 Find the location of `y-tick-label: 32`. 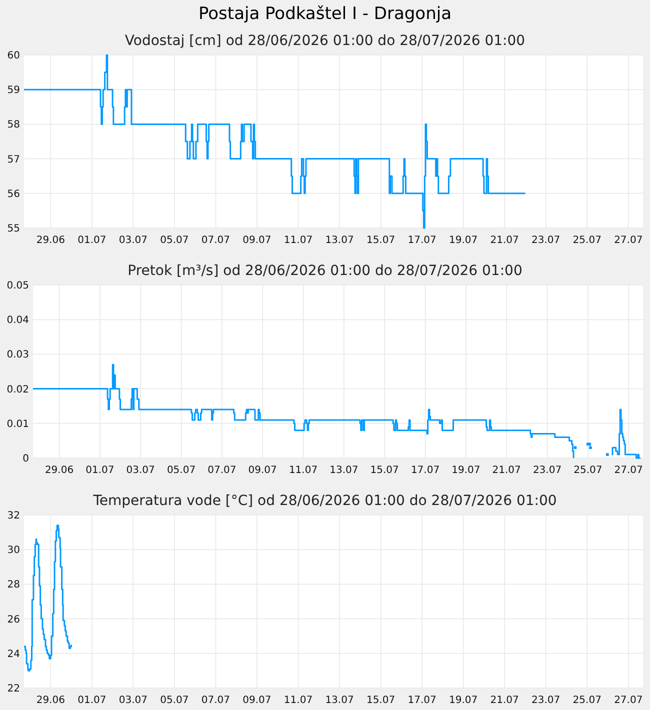

y-tick-label: 32 is located at coordinates (13, 516).